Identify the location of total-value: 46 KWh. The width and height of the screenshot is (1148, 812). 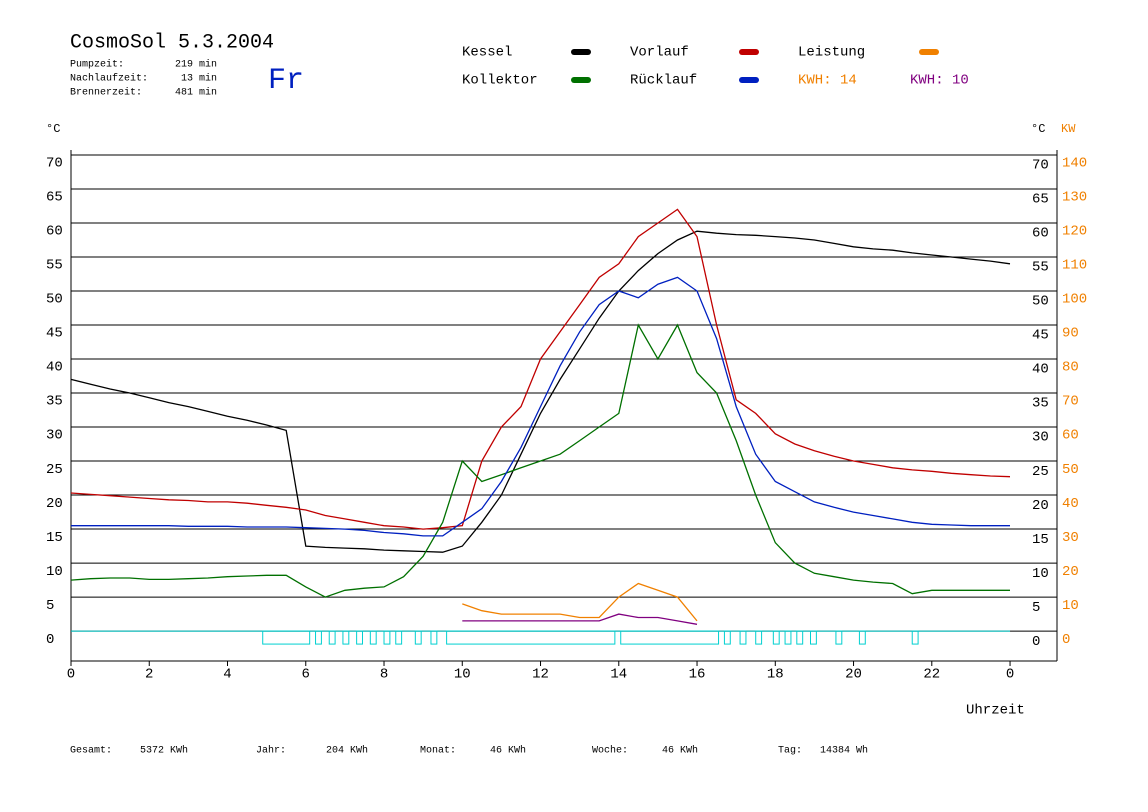
(508, 751).